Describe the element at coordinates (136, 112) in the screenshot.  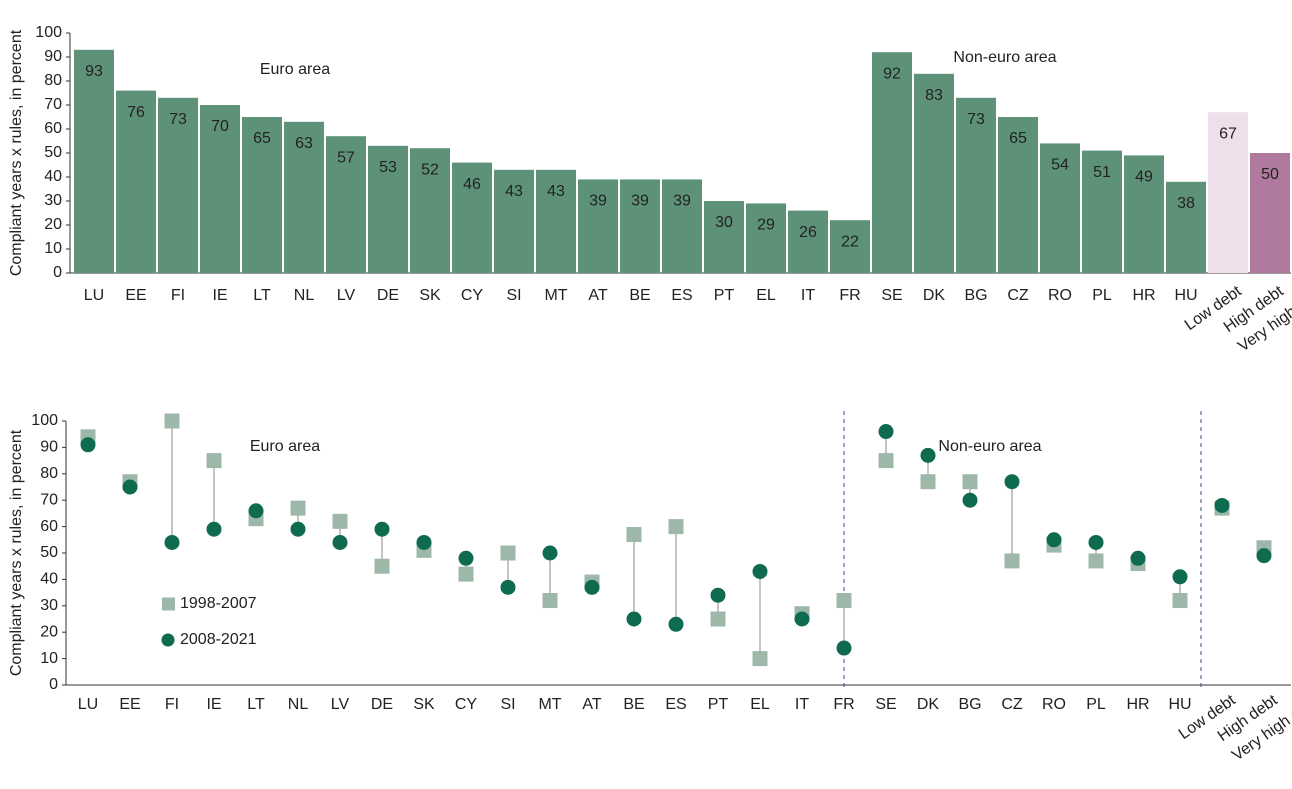
I see `bar-value-label: 76` at that location.